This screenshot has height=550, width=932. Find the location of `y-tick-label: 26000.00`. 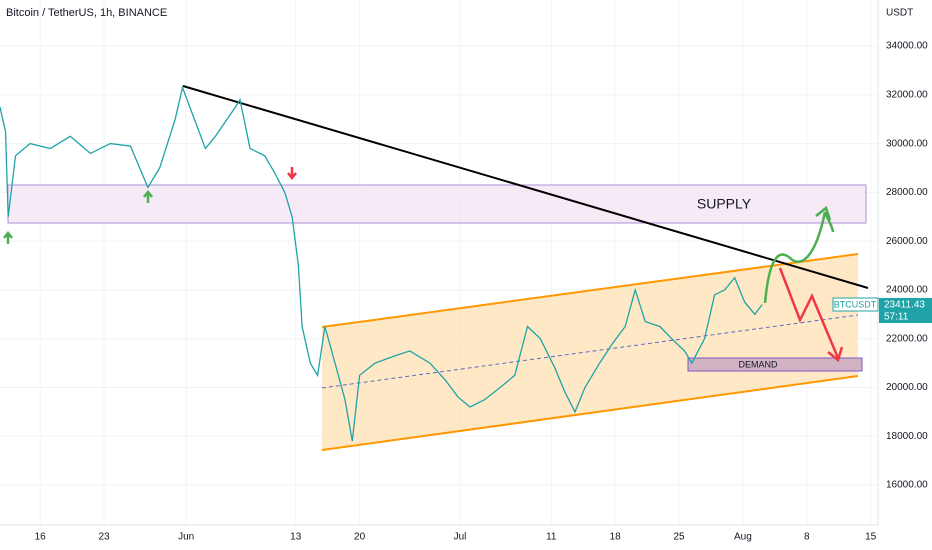

y-tick-label: 26000.00 is located at coordinates (907, 241).